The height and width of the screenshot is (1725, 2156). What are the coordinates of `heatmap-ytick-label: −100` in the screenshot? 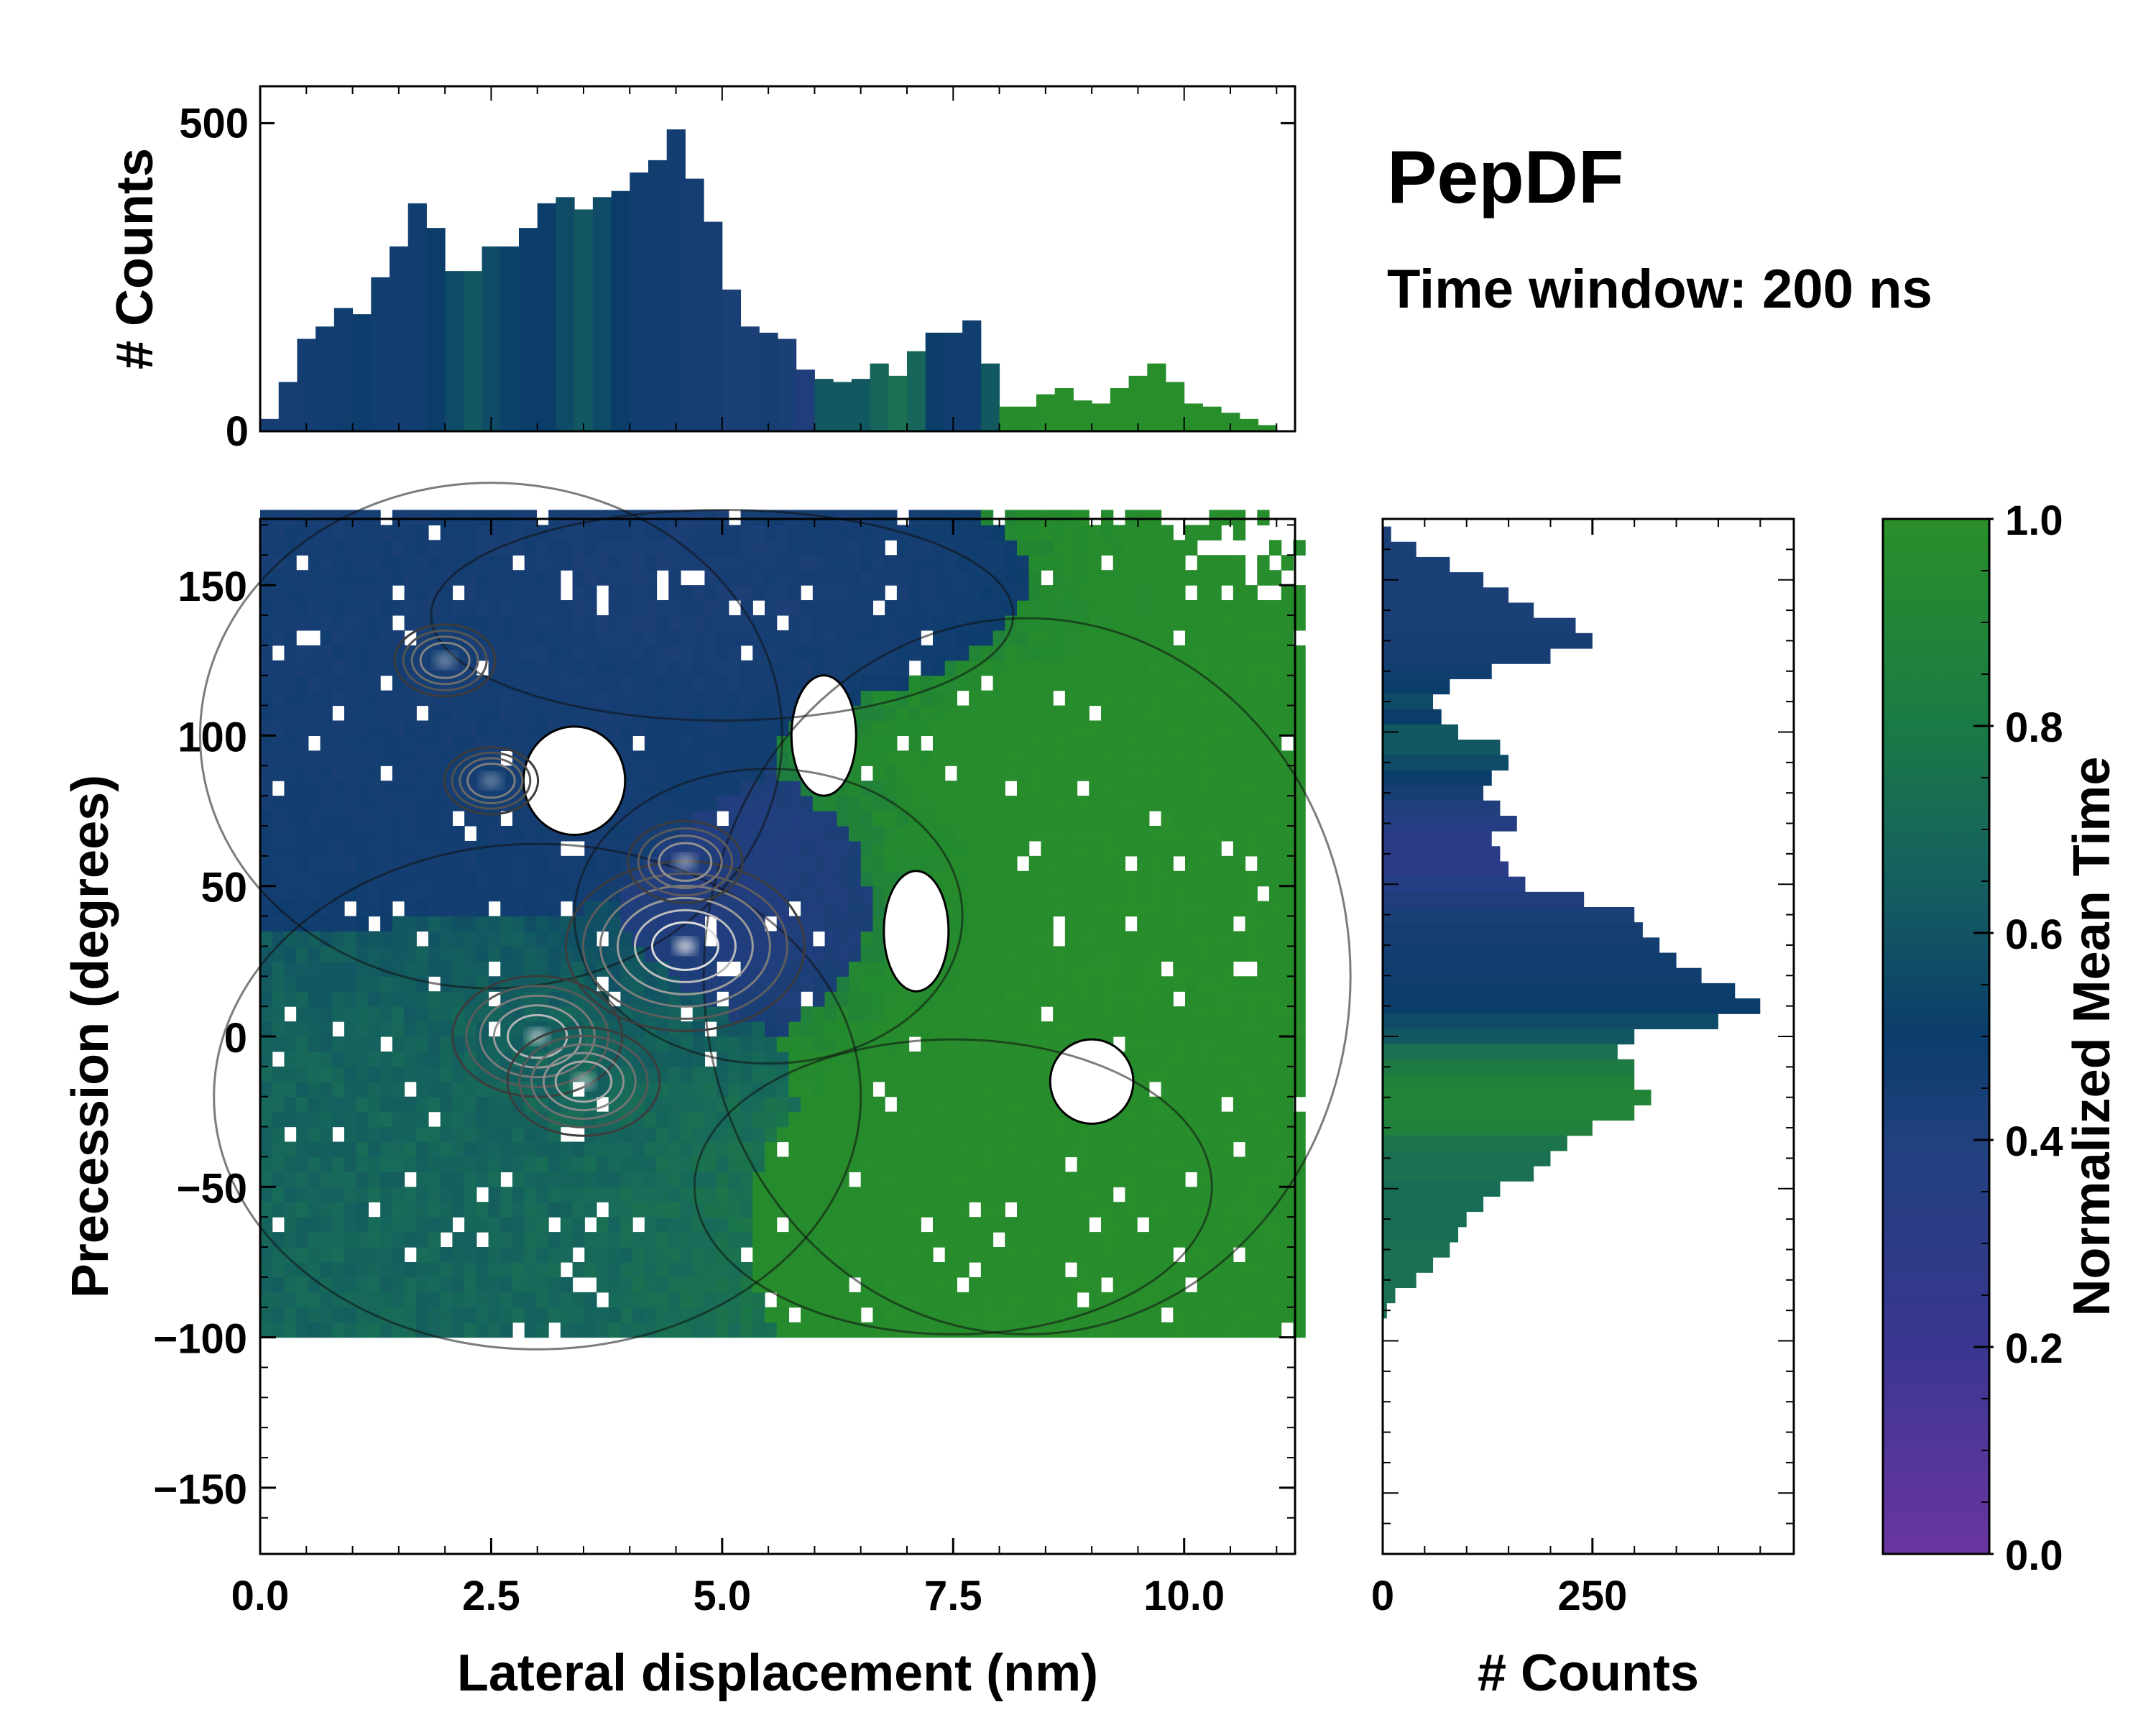 It's located at (200, 1339).